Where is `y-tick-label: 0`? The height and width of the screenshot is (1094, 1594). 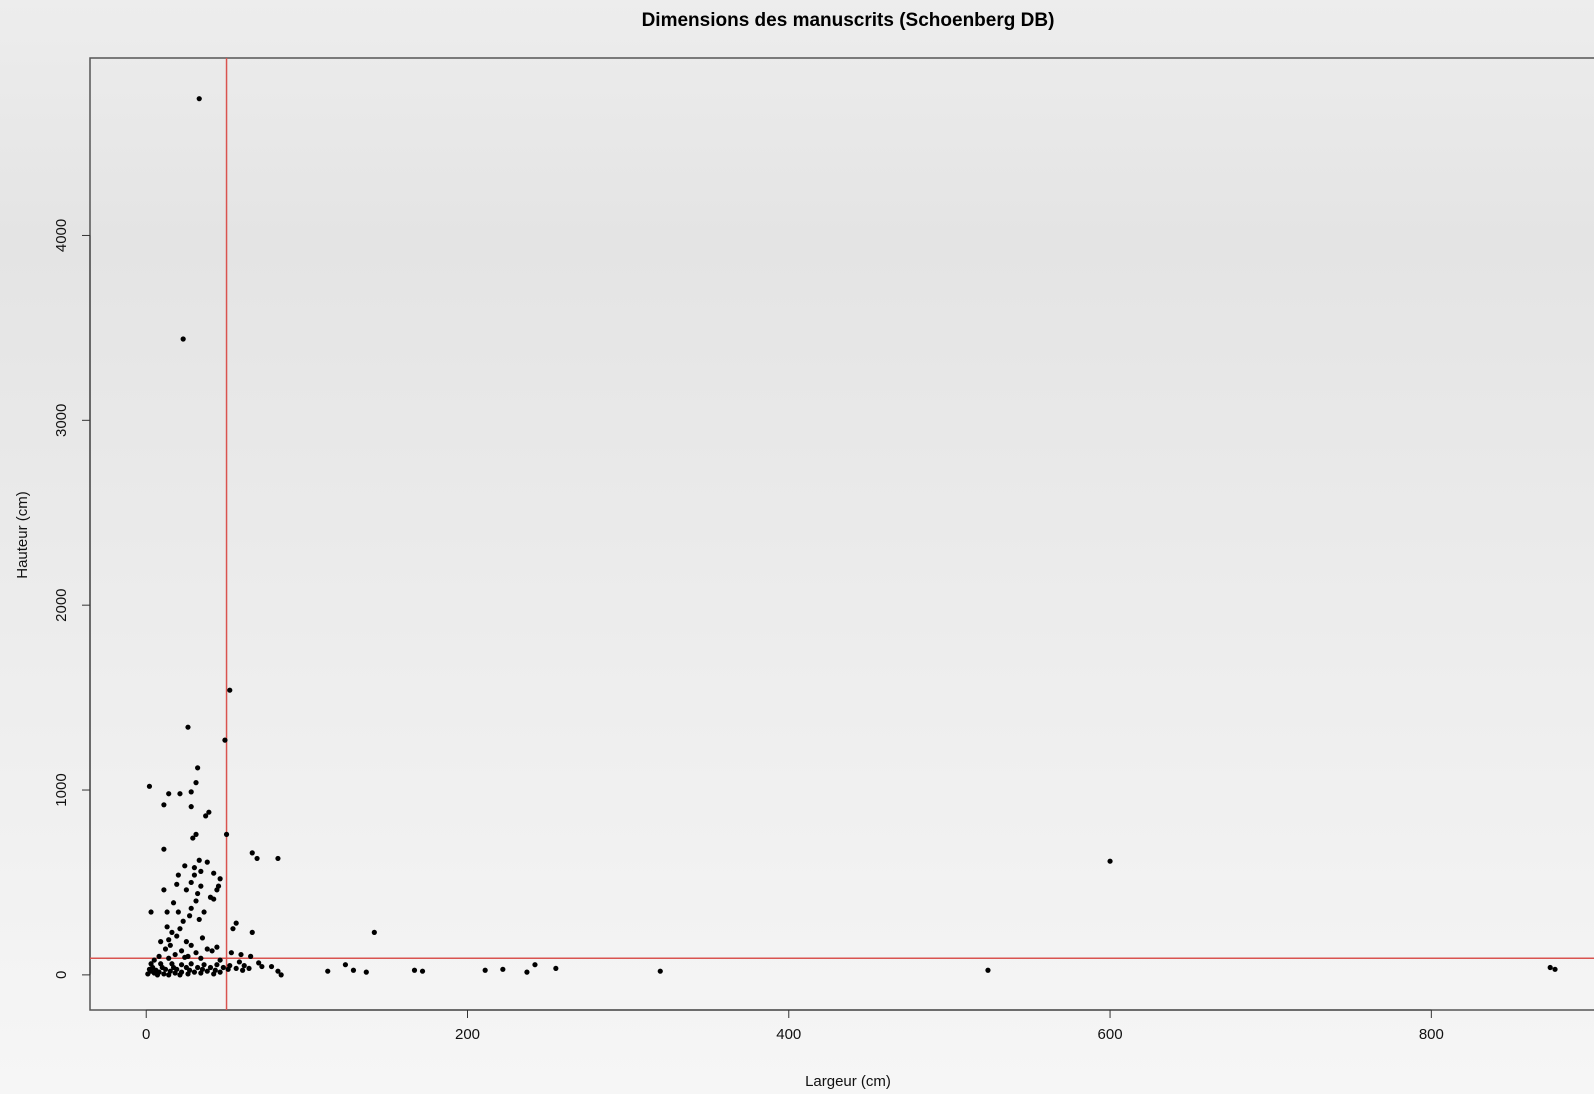
y-tick-label: 0 is located at coordinates (61, 975).